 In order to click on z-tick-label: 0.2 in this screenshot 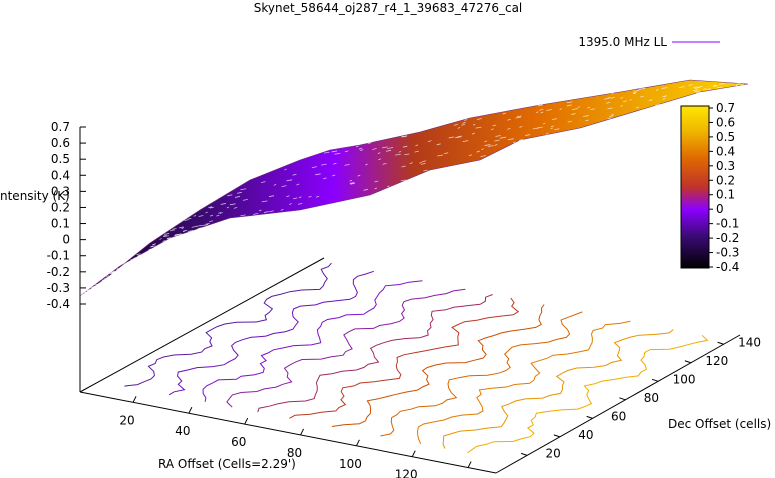, I will do `click(60, 207)`.